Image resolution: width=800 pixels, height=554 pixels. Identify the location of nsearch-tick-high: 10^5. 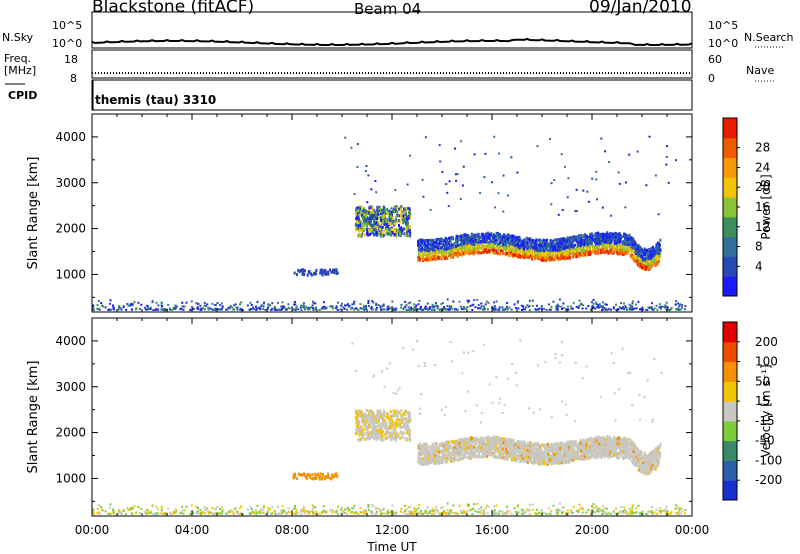
(723, 25).